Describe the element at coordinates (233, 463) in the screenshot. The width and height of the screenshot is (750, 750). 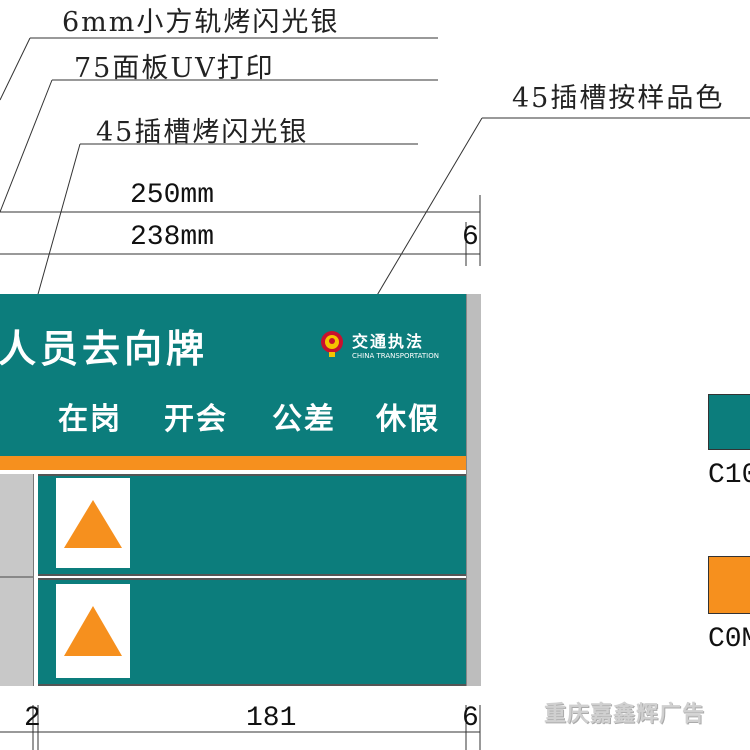
I see `orange-stripe` at that location.